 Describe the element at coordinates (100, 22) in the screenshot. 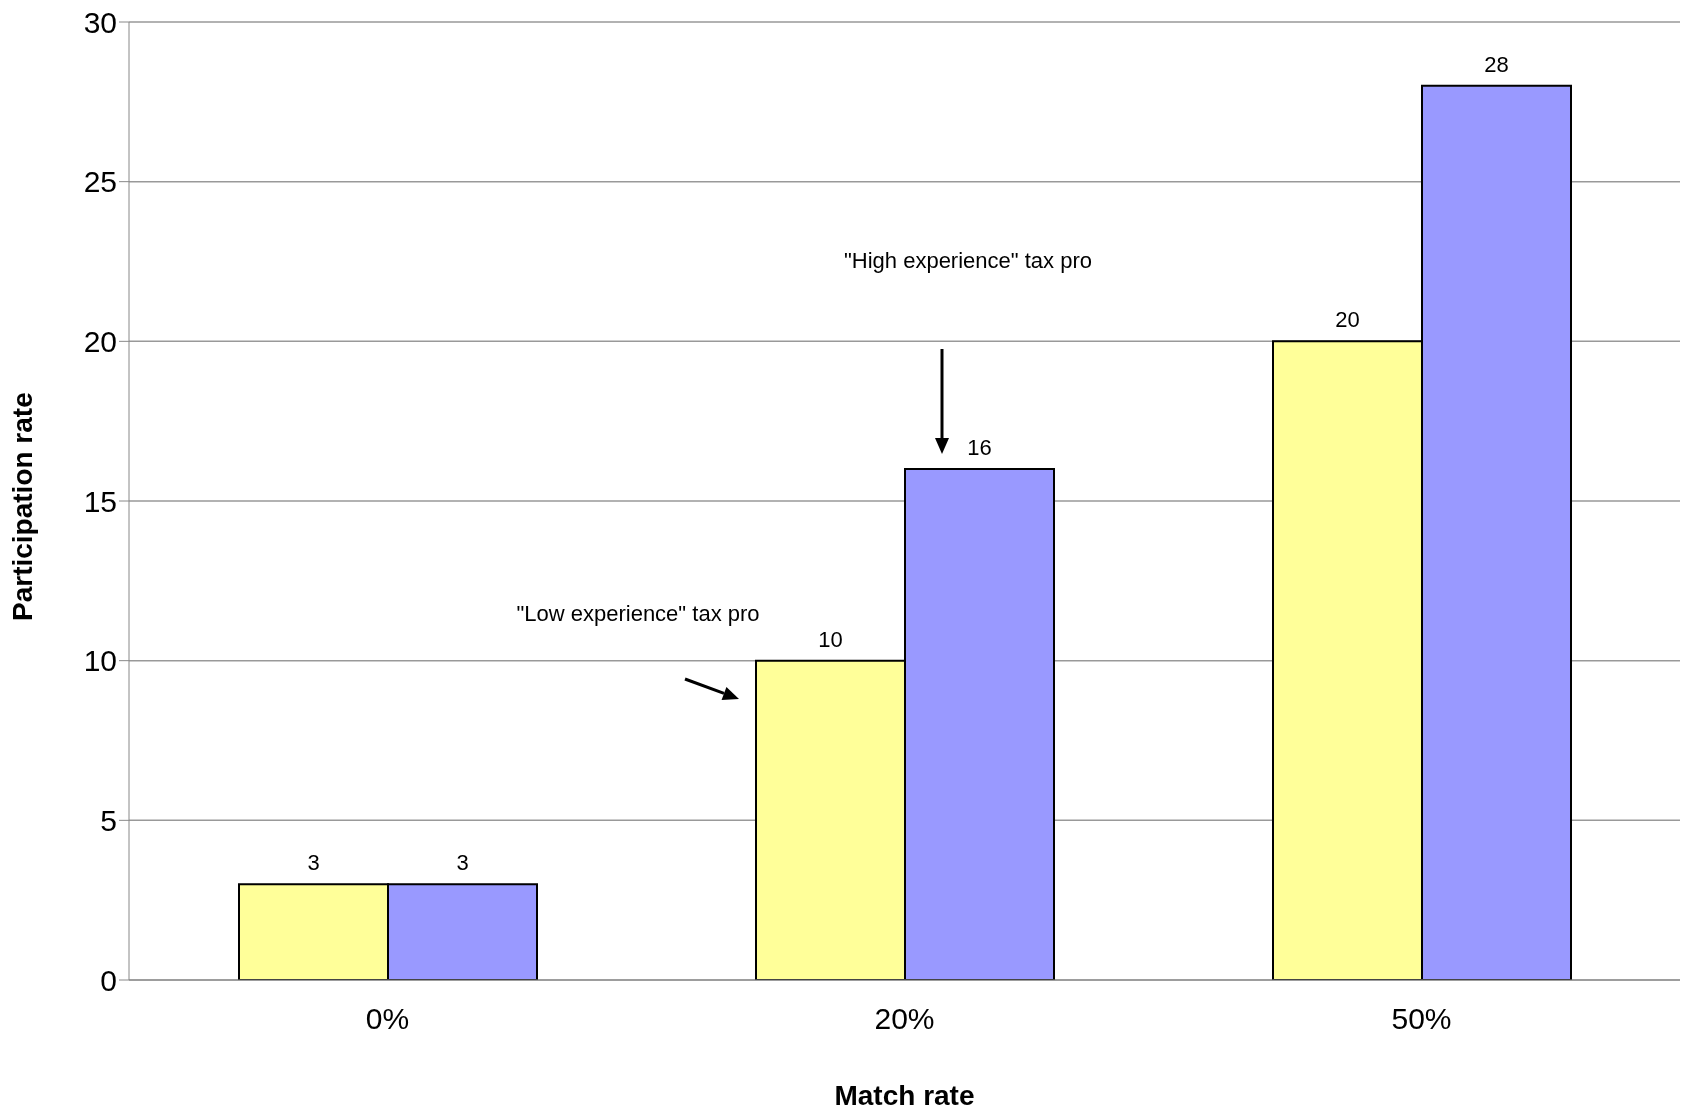

I see `y-tick-label: 30` at that location.